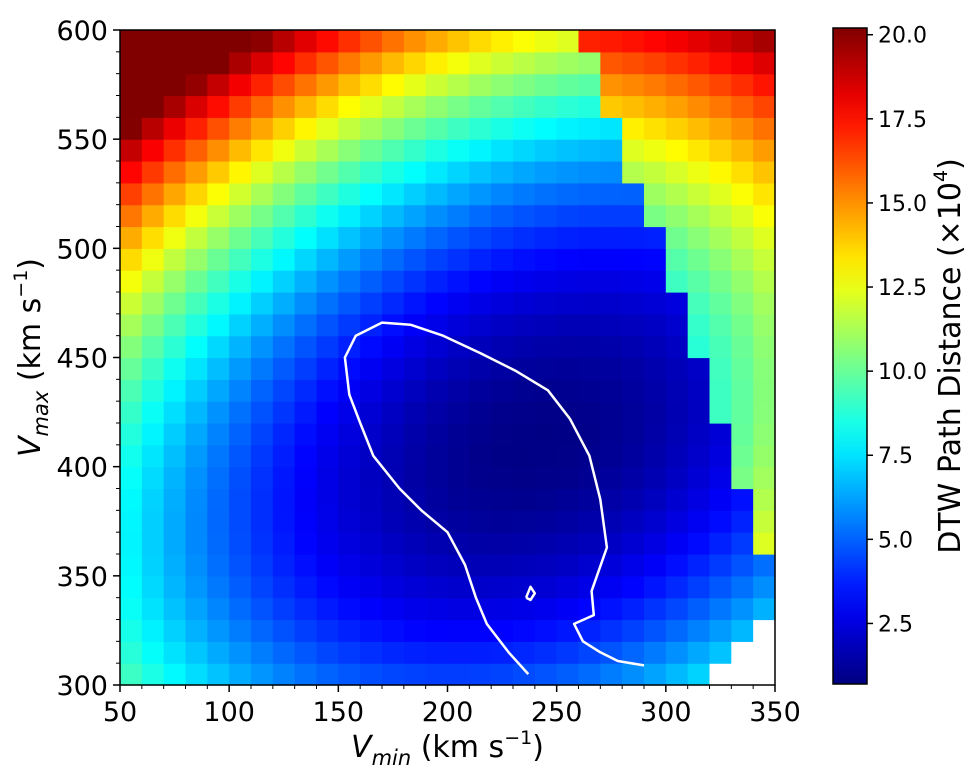 Image resolution: width=973 pixels, height=770 pixels. Describe the element at coordinates (448, 712) in the screenshot. I see `x-tick-label: 200` at that location.